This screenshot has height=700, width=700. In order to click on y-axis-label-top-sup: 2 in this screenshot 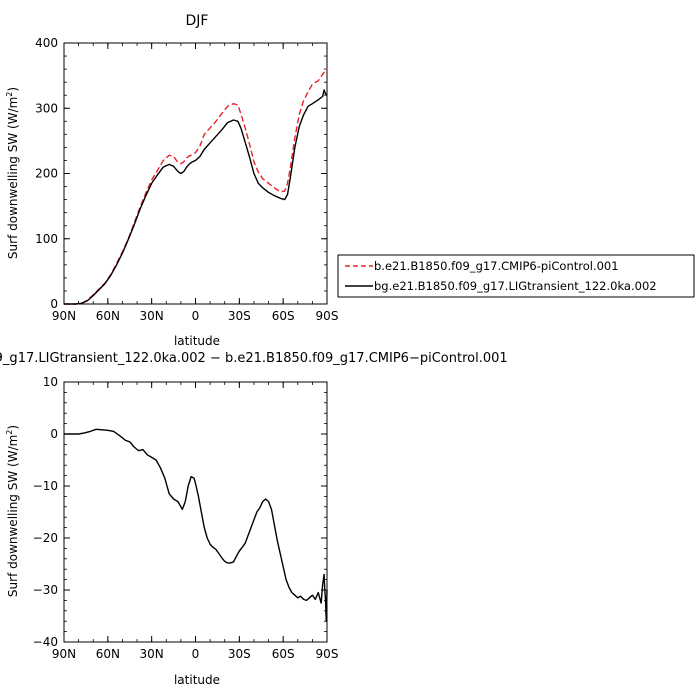, I will do `click(9, 94)`.